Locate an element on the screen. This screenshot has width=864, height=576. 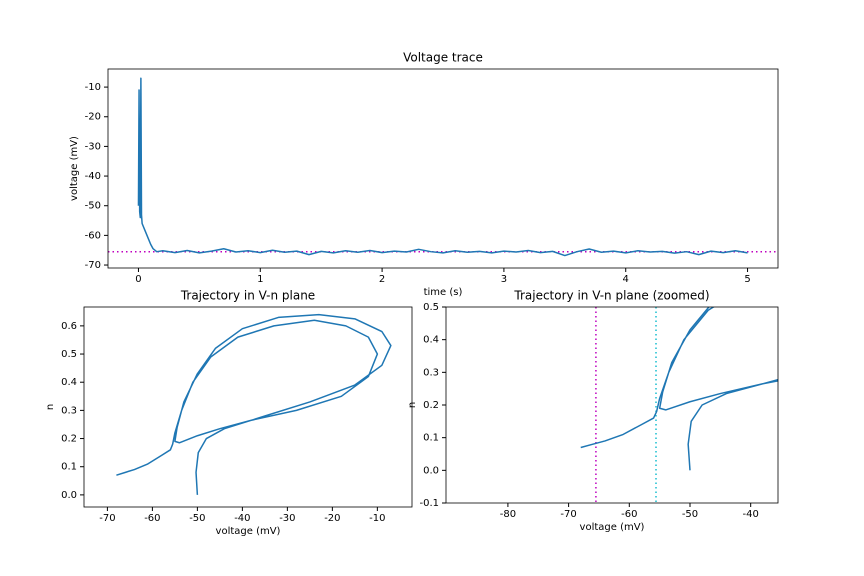
chart-title: Trajectory in V-n plane is located at coordinates (247, 296).